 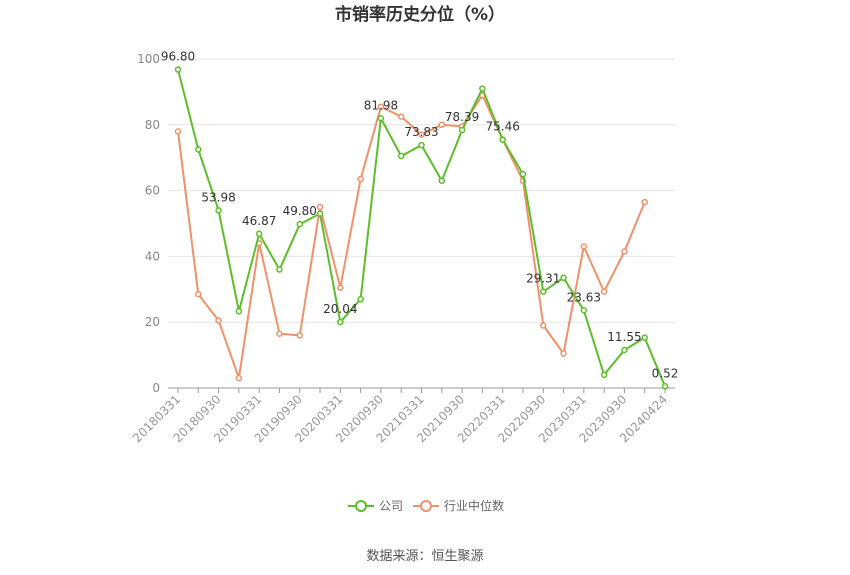 What do you see at coordinates (152, 125) in the screenshot?
I see `y-tick-label: 80` at bounding box center [152, 125].